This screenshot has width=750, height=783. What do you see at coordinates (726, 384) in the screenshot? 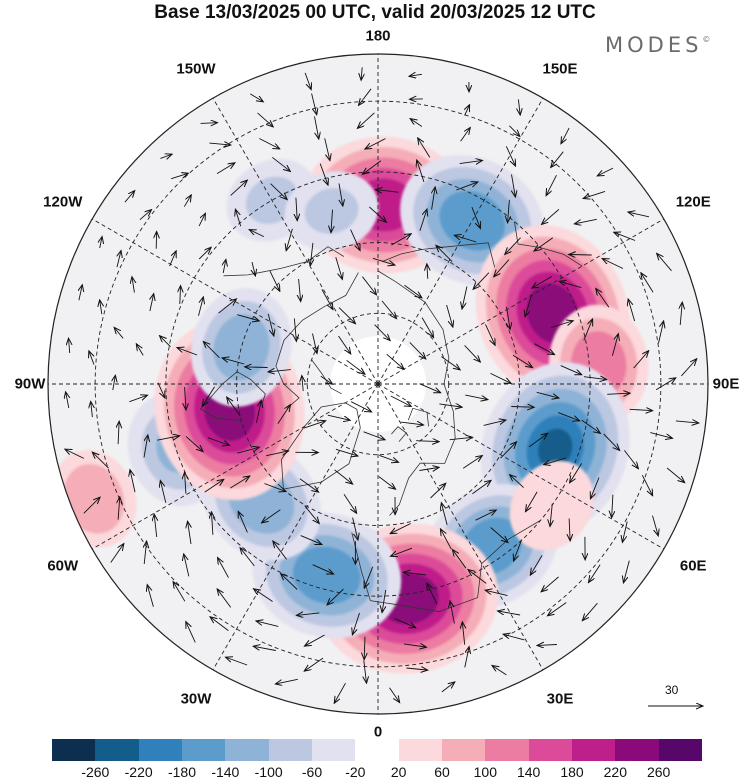
I see `lon-label-90e: 90E` at bounding box center [726, 384].